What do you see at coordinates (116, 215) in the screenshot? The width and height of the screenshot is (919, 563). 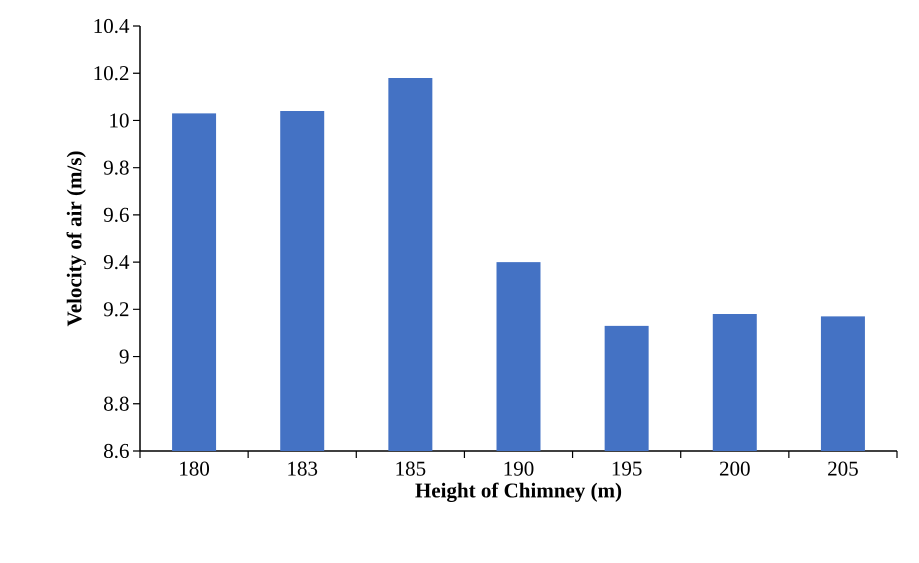 I see `y-tick-label: 9.6` at bounding box center [116, 215].